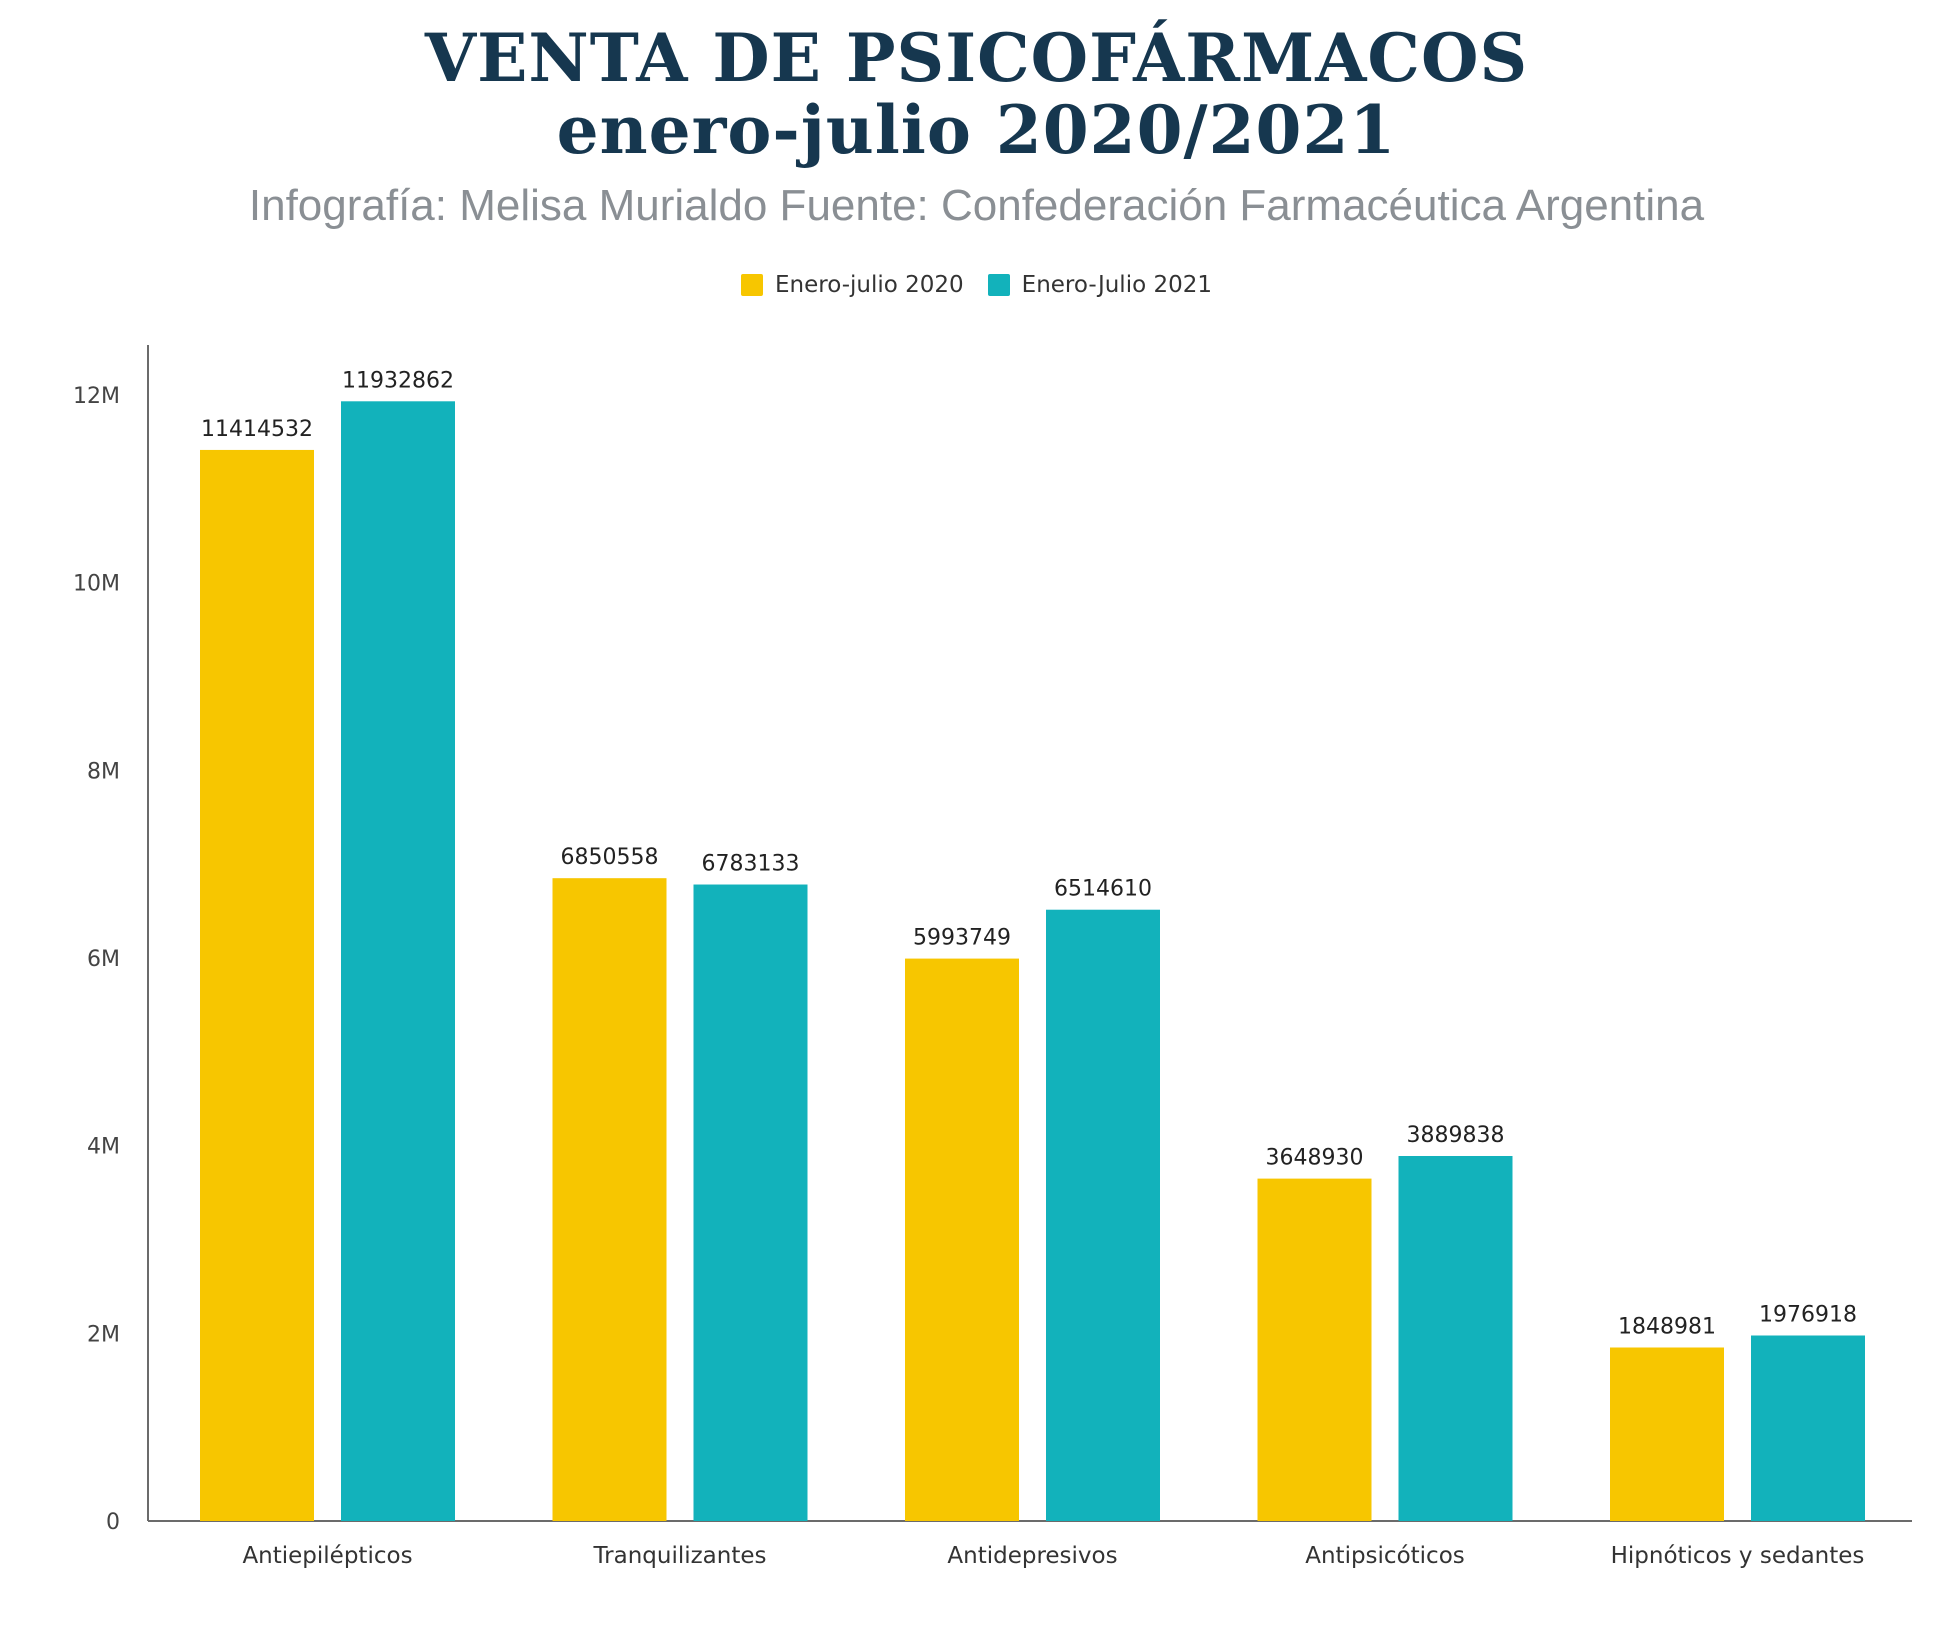  Describe the element at coordinates (1738, 1556) in the screenshot. I see `x-category-label: Hipnóticos y sedantes` at that location.